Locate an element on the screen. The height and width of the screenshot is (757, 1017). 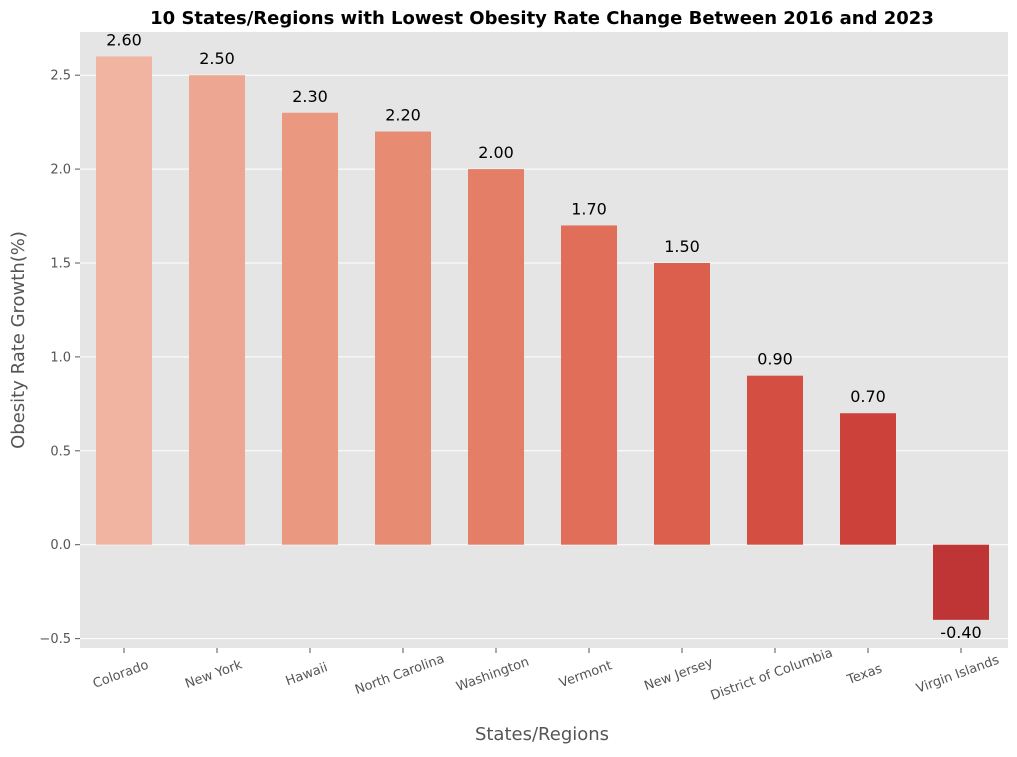
bar-north-carolina is located at coordinates (403, 338).